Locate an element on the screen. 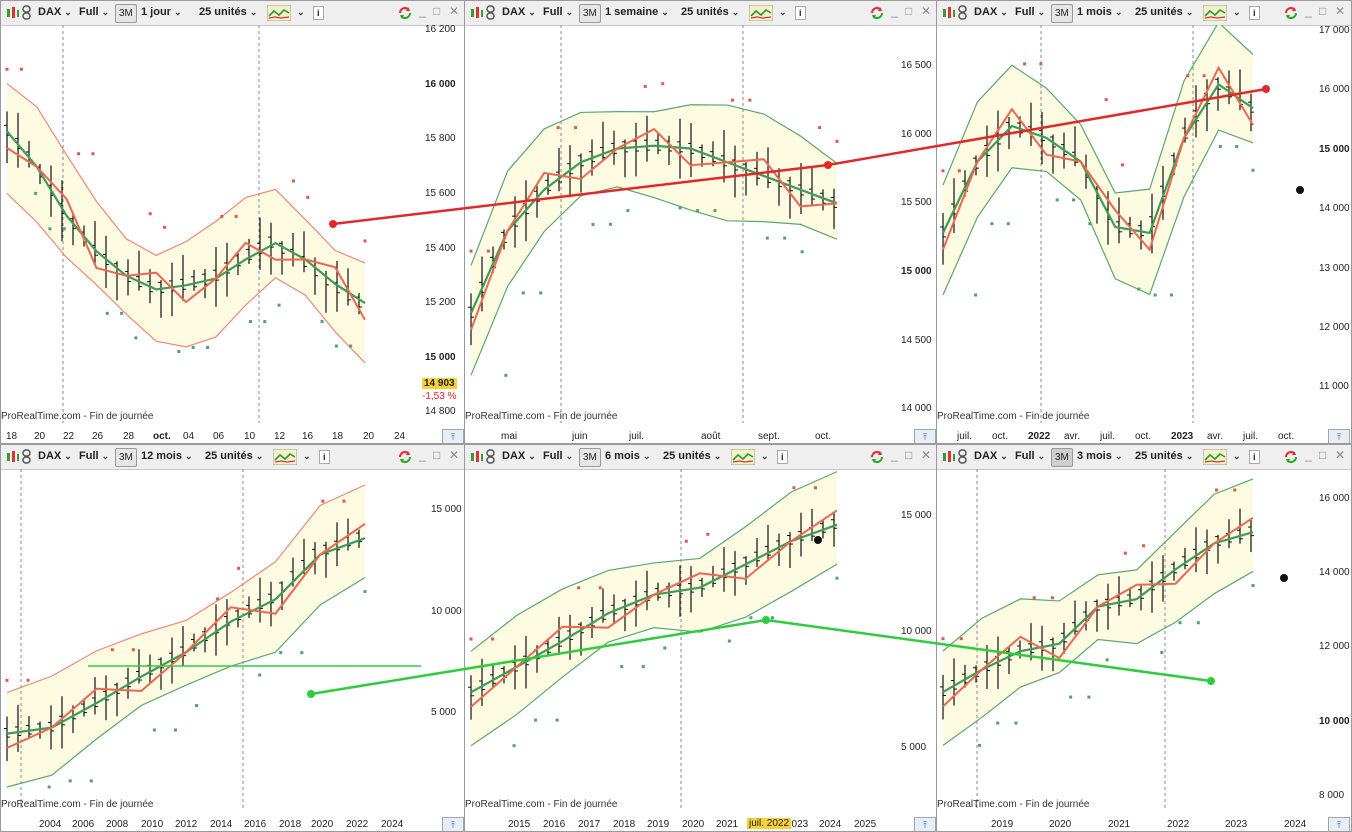 The height and width of the screenshot is (832, 1352). units-selector-label: 25 unités is located at coordinates (223, 12).